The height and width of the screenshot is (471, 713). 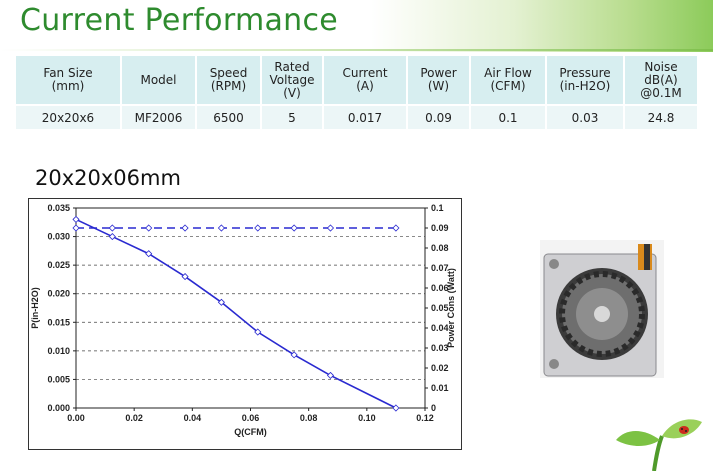 What do you see at coordinates (69, 80) in the screenshot?
I see `column-header-fan-size: Fan Size (mm)` at bounding box center [69, 80].